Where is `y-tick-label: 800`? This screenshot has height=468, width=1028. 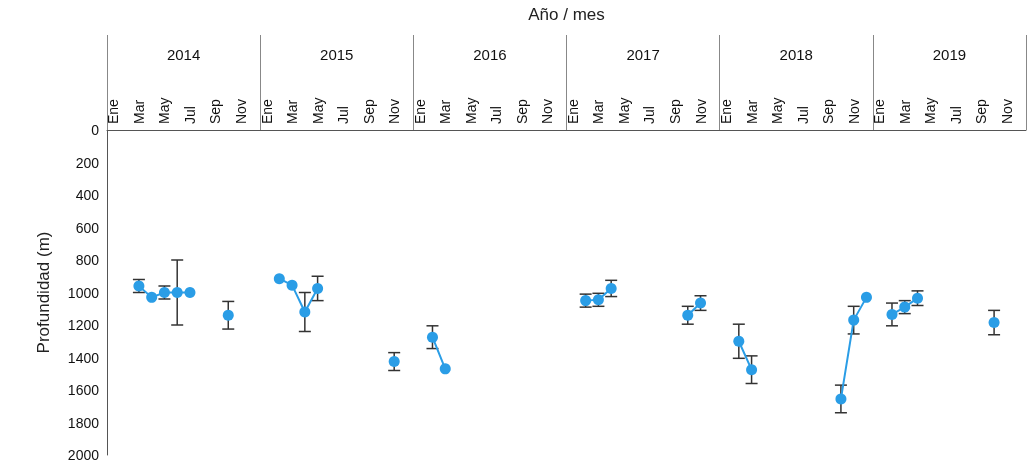
y-tick-label: 800 is located at coordinates (87, 260).